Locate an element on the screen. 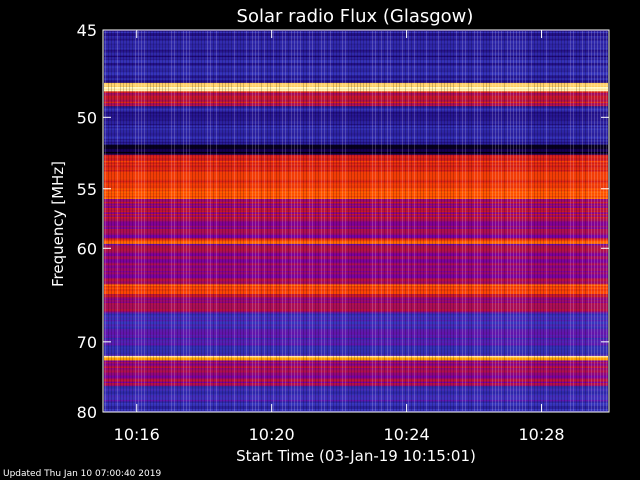 The image size is (640, 480). y-axis-label: Frequency [MHz] is located at coordinates (58, 224).